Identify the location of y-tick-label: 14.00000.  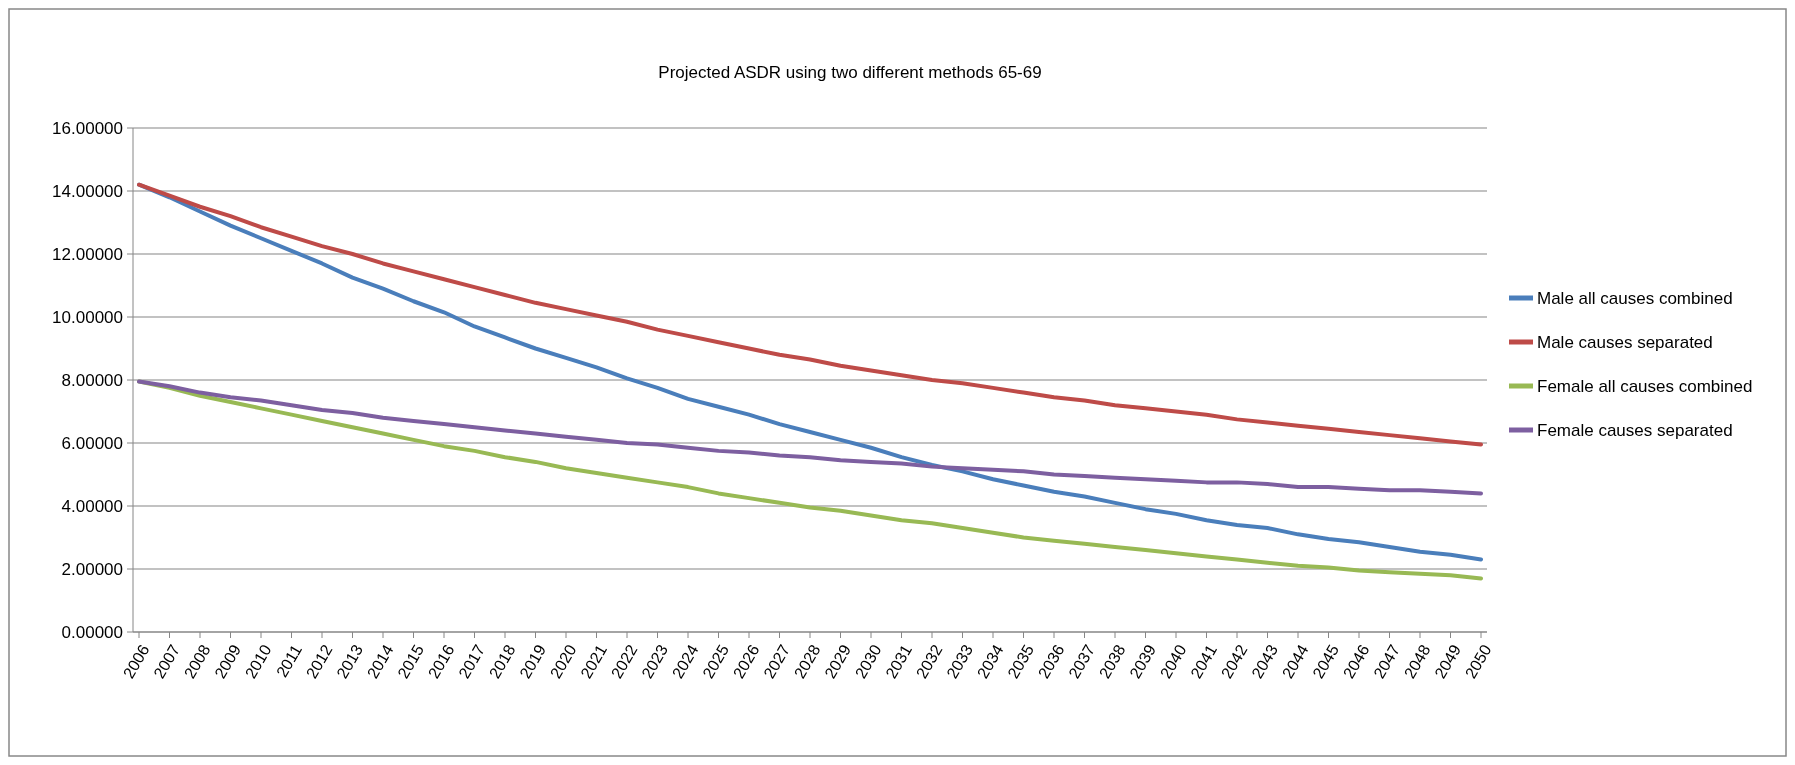
(87, 191).